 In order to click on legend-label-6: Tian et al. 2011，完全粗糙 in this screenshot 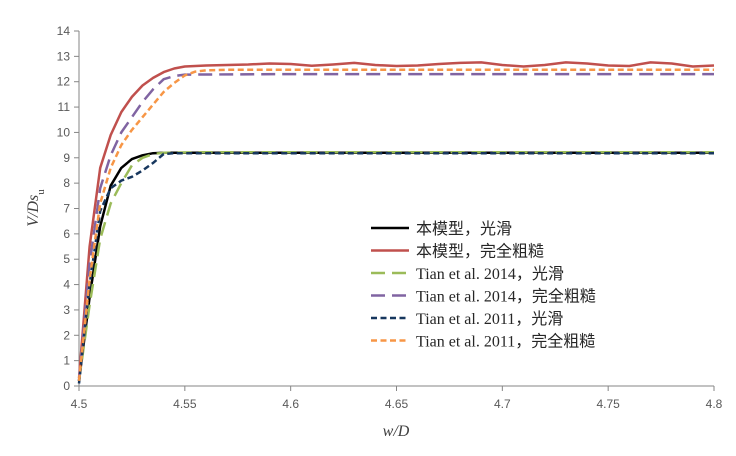, I will do `click(505, 342)`.